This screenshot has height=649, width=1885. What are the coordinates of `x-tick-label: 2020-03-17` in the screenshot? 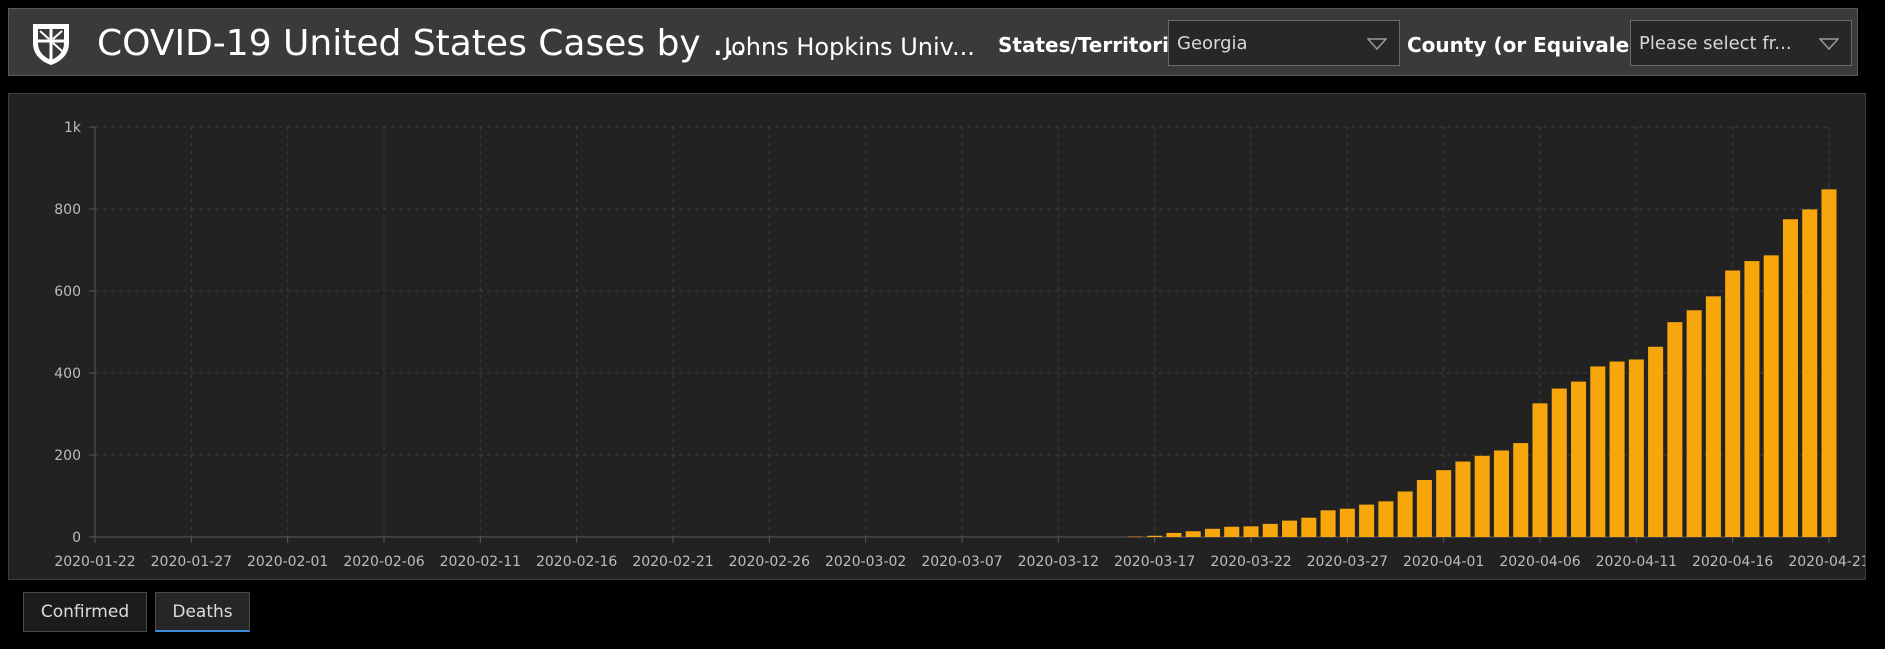 It's located at (1154, 562).